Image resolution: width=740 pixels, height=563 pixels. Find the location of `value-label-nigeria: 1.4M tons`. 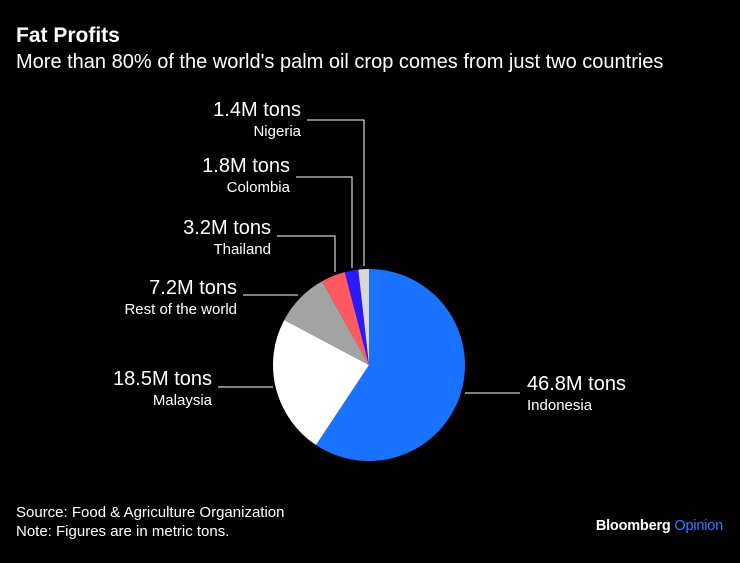

value-label-nigeria: 1.4M tons is located at coordinates (257, 110).